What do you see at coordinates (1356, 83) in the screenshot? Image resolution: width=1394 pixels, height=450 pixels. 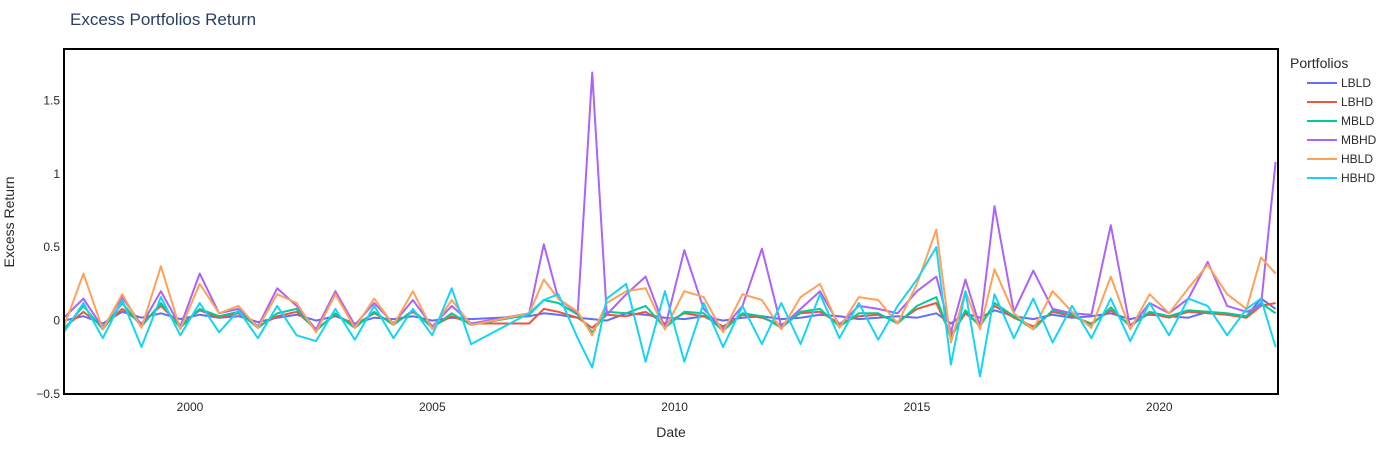 I see `legend-label: LBLD` at bounding box center [1356, 83].